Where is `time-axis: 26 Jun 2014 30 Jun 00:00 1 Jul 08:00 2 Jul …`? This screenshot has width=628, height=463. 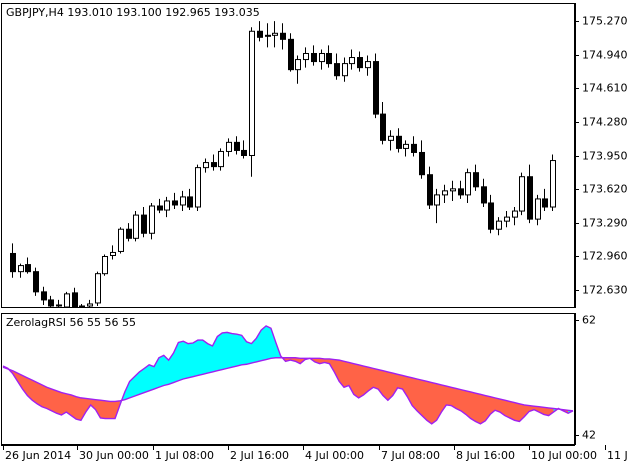 time-axis: 26 Jun 2014 30 Jun 00:00 1 Jul 08:00 2 Jul … is located at coordinates (314, 454).